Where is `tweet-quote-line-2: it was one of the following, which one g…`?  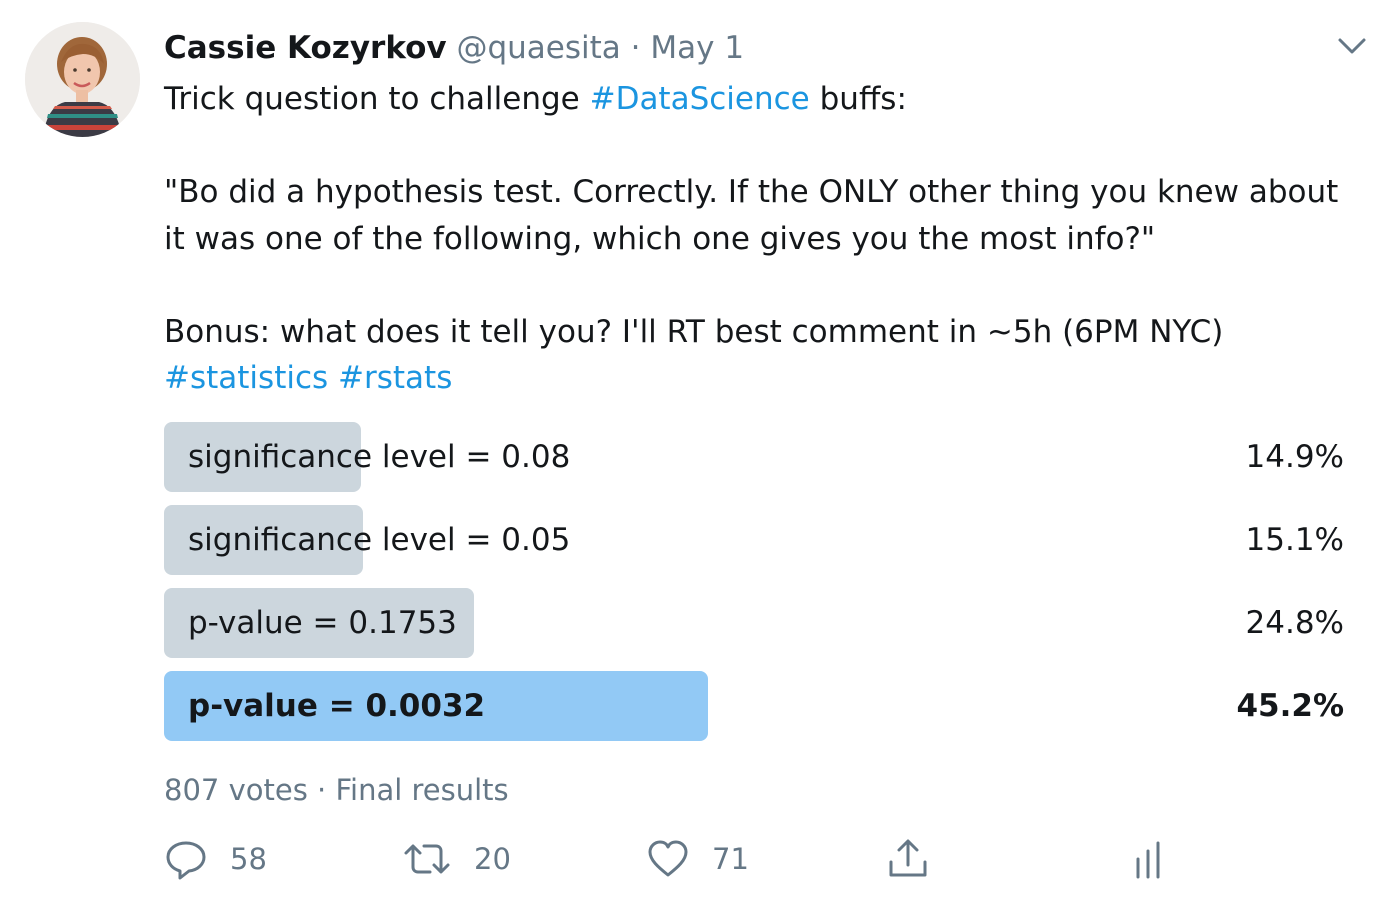
tweet-quote-line-2: it was one of the following, which one g… is located at coordinates (660, 238).